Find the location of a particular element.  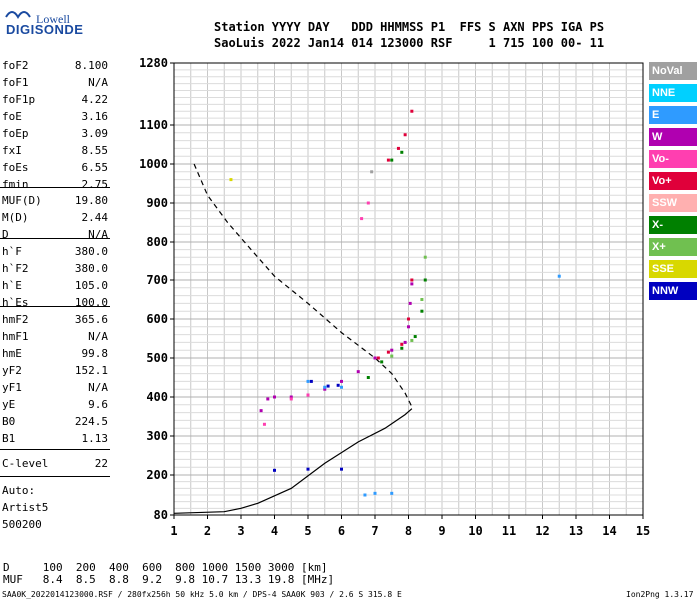

param-ye: yE 9.6 is located at coordinates (55, 404).